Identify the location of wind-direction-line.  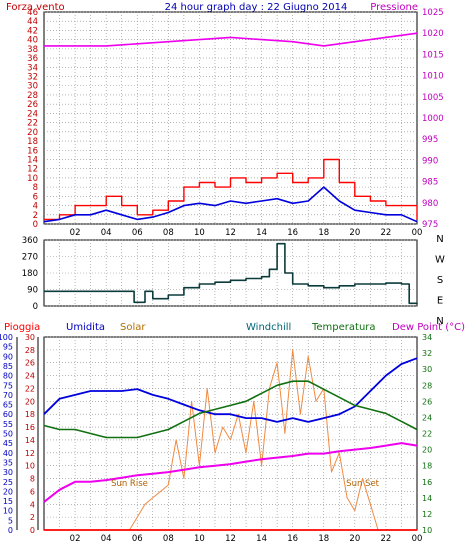
(231, 273).